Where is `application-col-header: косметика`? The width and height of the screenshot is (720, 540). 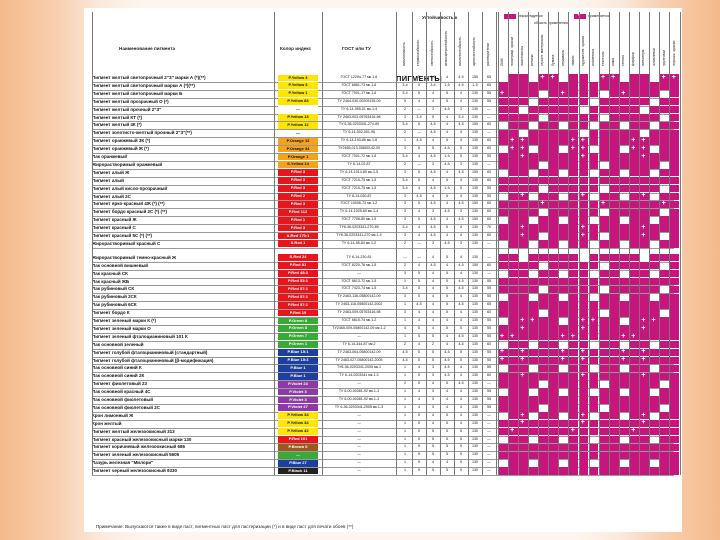
application-col-header: косметика is located at coordinates (592, 57).